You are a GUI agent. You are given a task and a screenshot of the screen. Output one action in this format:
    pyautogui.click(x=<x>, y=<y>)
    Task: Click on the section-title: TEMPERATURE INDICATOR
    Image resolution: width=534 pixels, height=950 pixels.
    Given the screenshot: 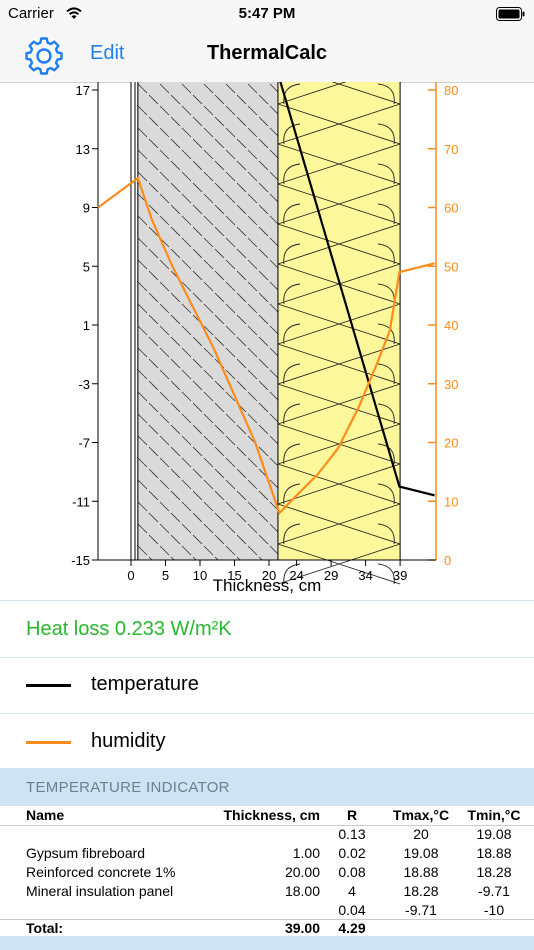 What is the action you would take?
    pyautogui.click(x=128, y=787)
    